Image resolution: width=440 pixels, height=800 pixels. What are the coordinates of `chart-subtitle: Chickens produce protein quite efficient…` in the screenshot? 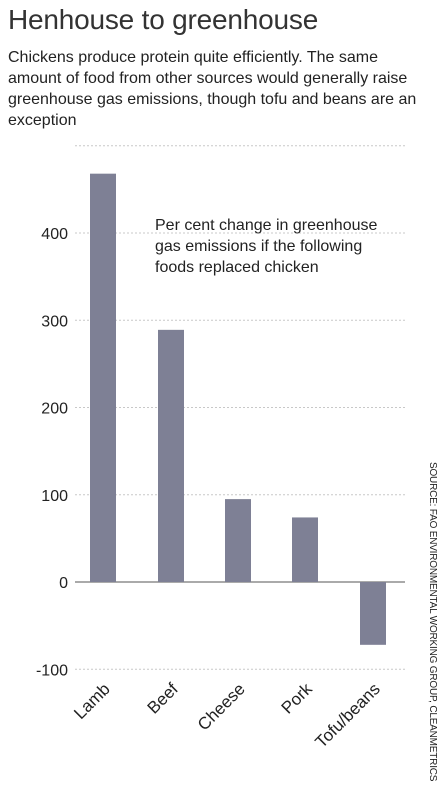 It's located at (212, 89).